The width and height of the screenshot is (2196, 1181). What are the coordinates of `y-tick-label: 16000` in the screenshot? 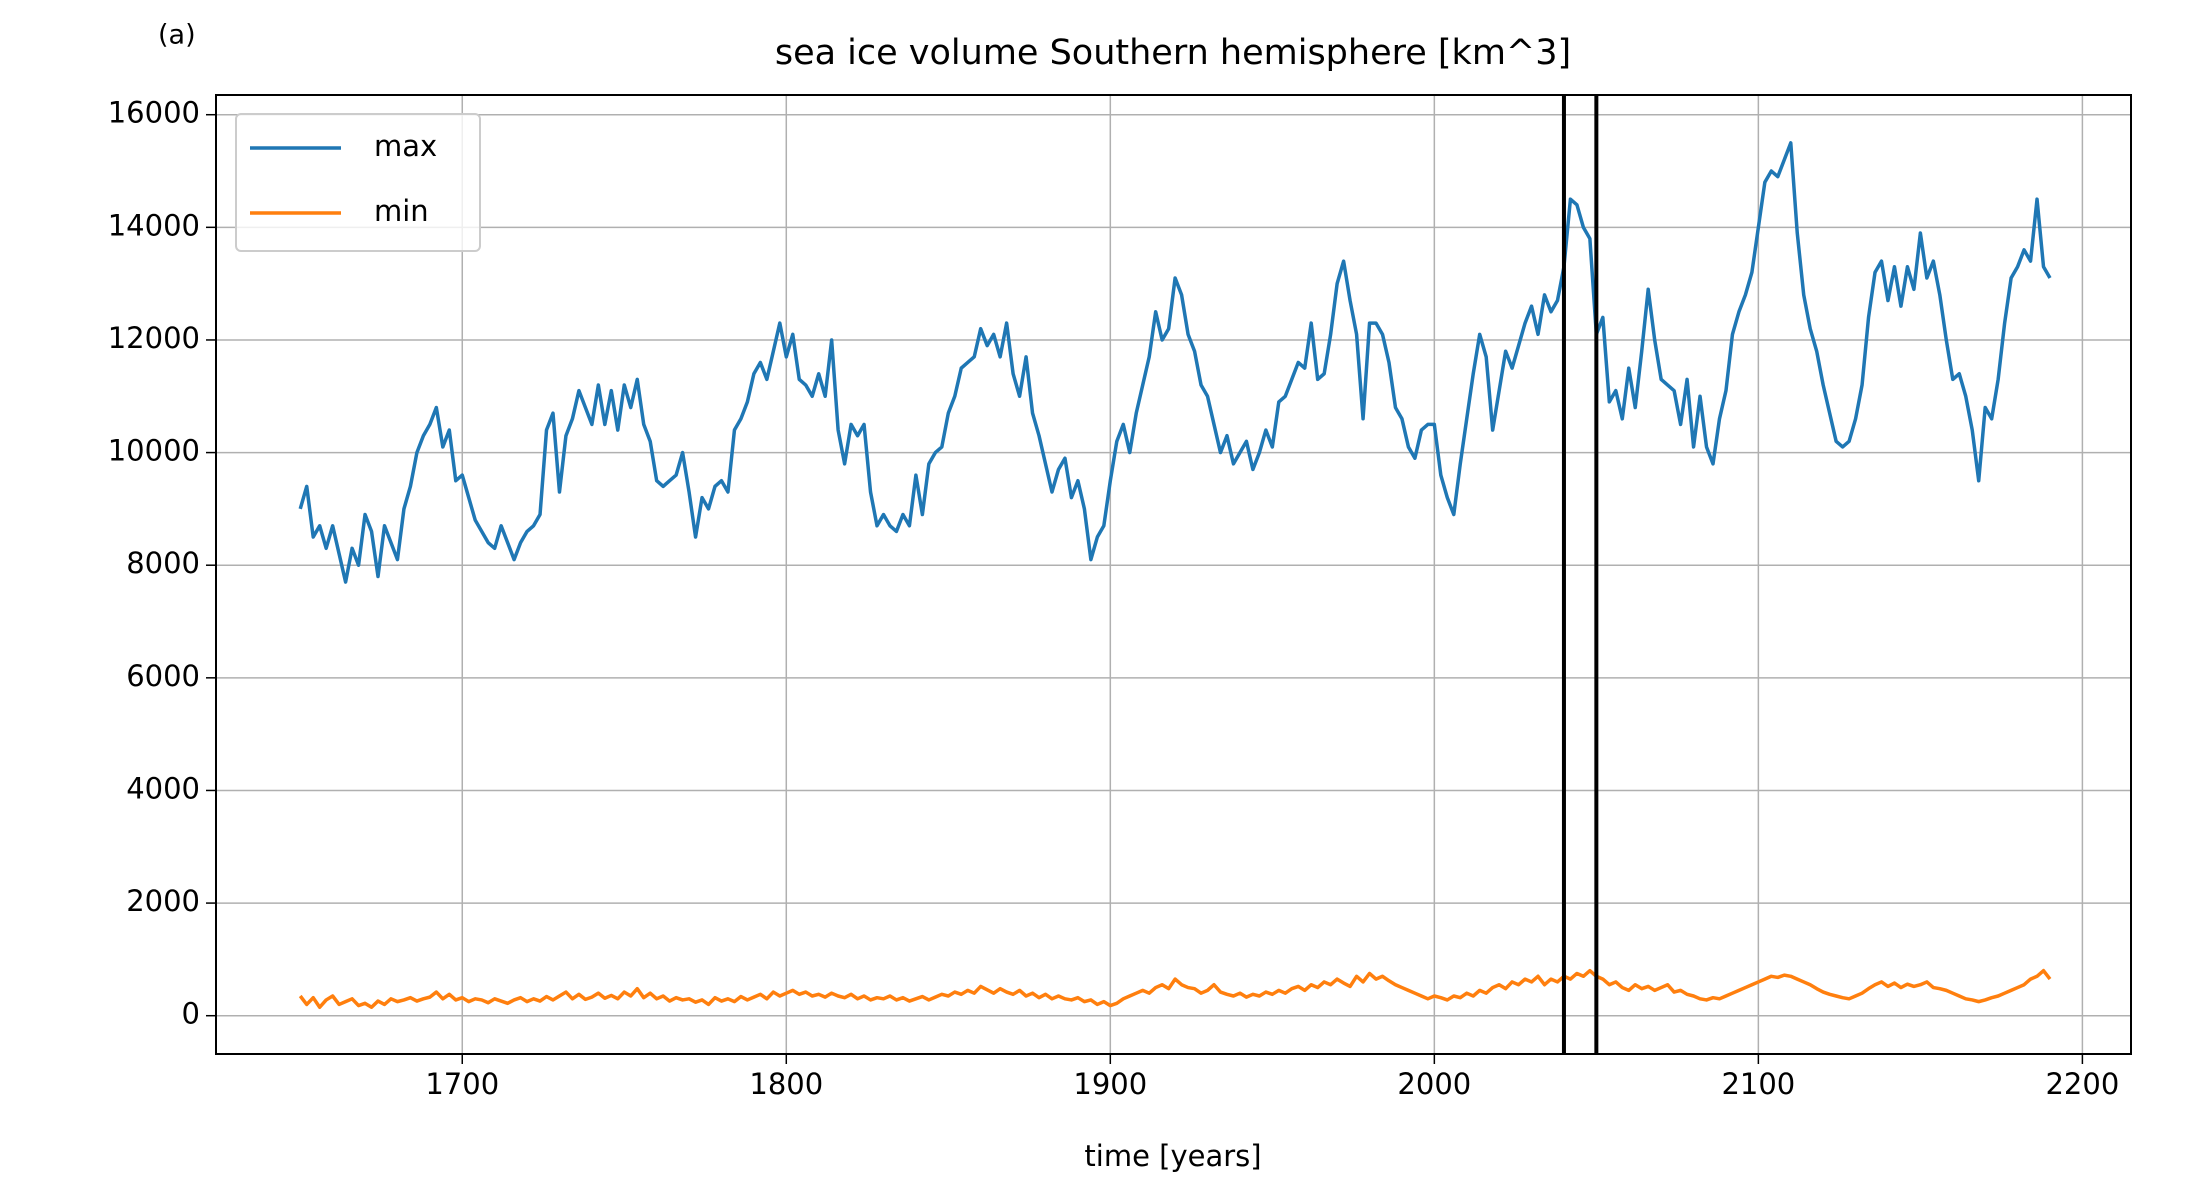 It's located at (154, 113).